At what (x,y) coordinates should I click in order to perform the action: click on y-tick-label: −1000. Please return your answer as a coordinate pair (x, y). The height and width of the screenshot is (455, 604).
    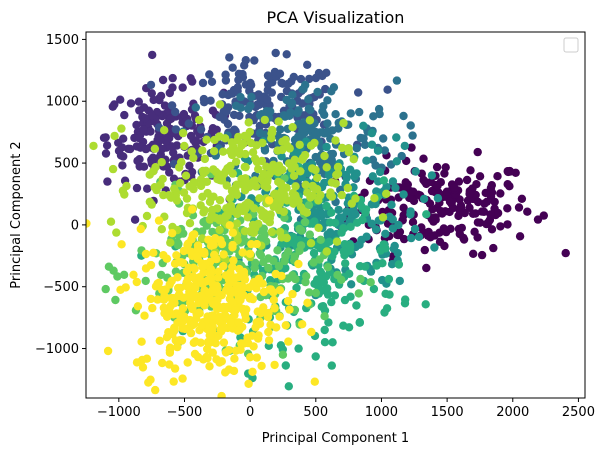
    Looking at the image, I should click on (57, 349).